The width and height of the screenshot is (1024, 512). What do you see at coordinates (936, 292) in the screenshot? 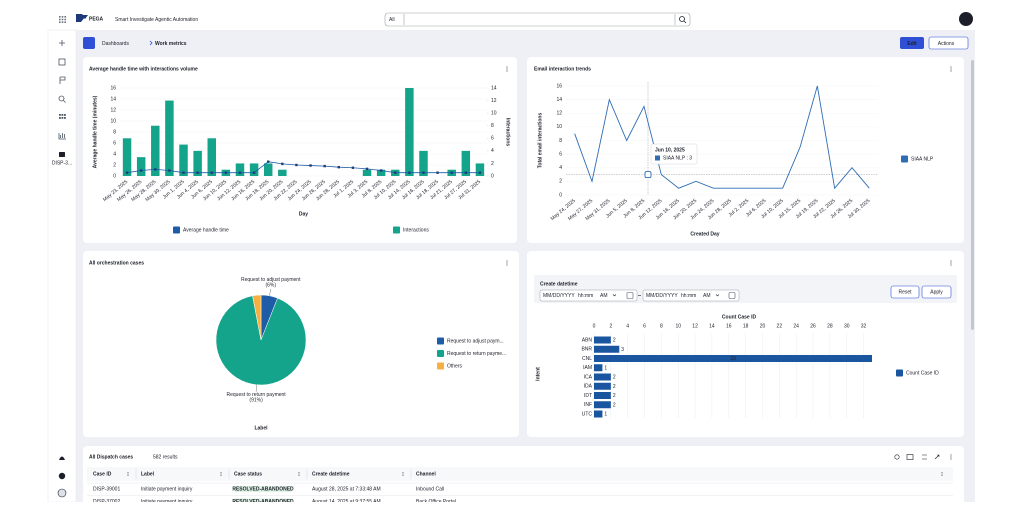
I see `apply-button` at bounding box center [936, 292].